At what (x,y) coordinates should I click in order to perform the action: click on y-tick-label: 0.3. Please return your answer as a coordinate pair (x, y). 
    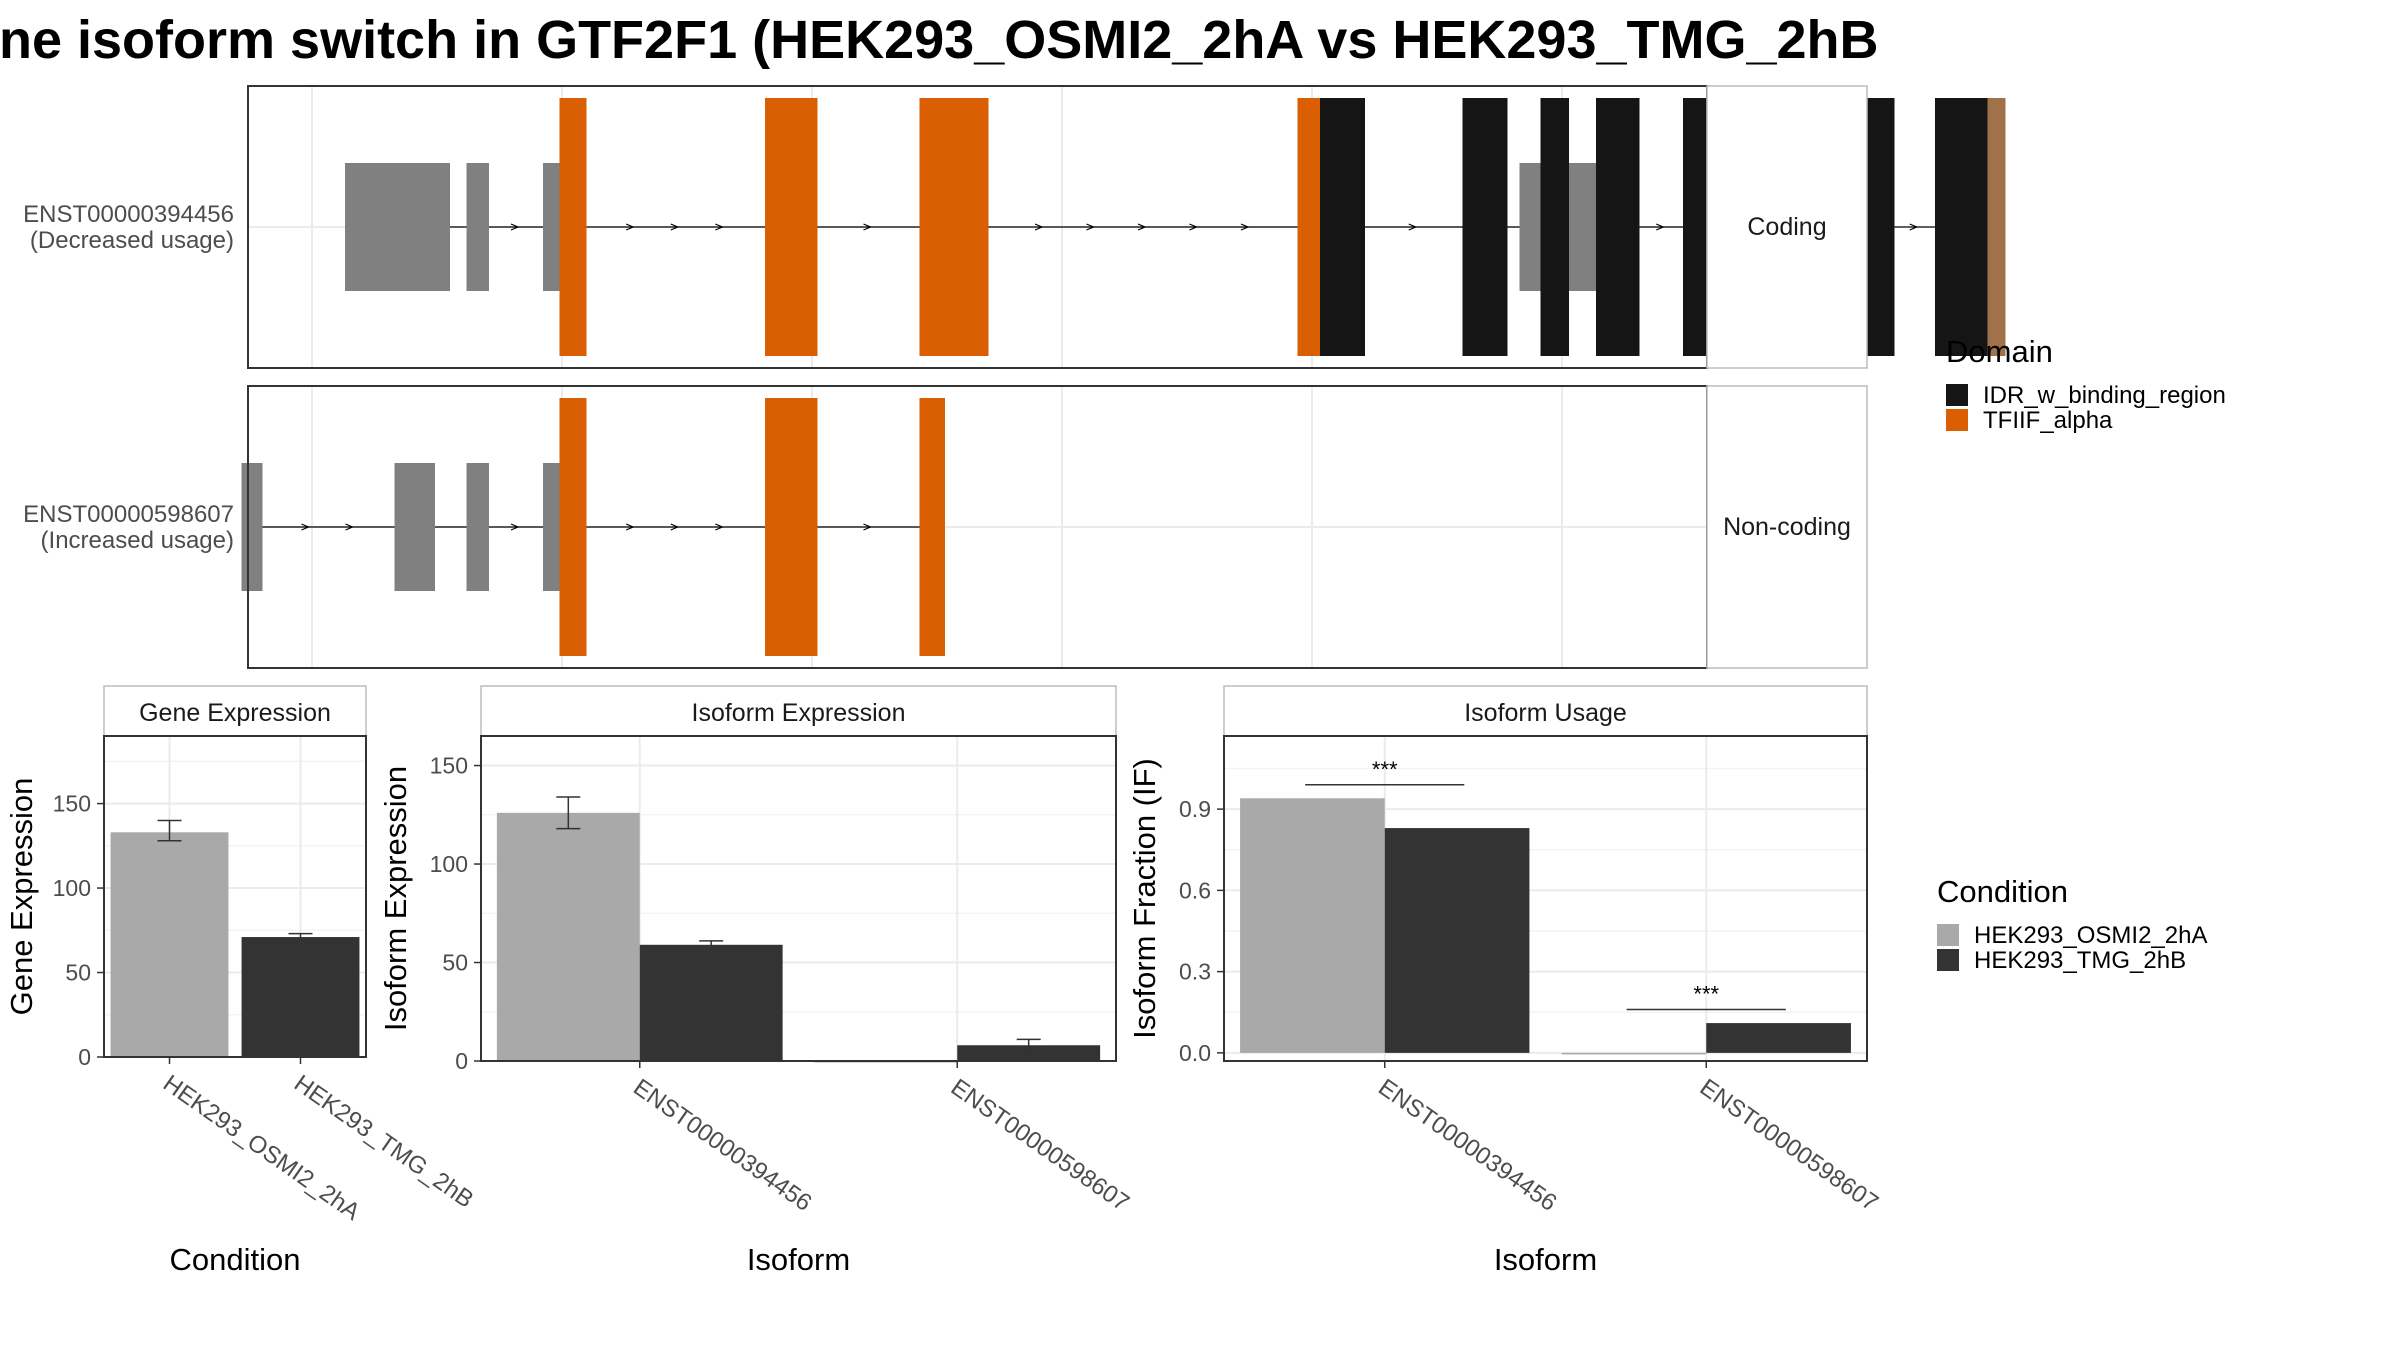
    Looking at the image, I should click on (1195, 972).